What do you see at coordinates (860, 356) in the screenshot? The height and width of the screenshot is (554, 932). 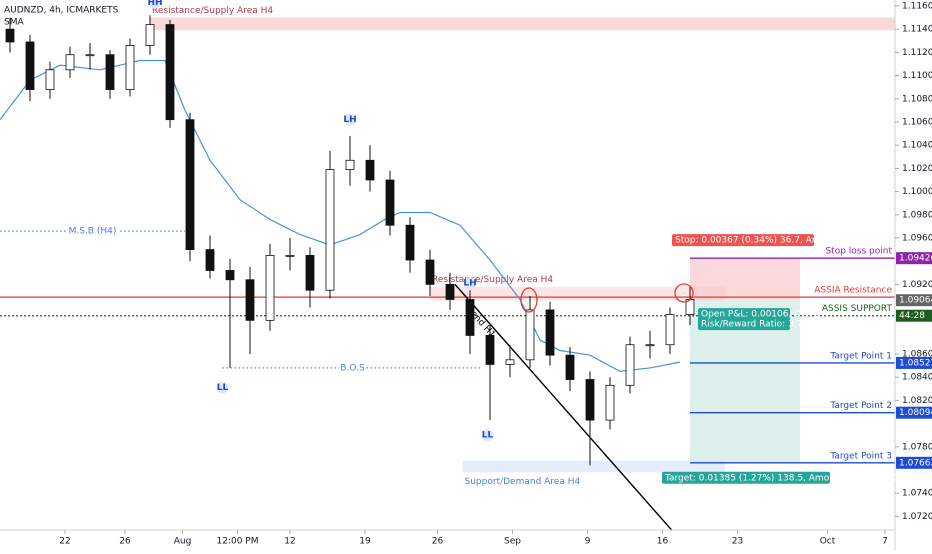 I see `level-label: Target Point 1` at bounding box center [860, 356].